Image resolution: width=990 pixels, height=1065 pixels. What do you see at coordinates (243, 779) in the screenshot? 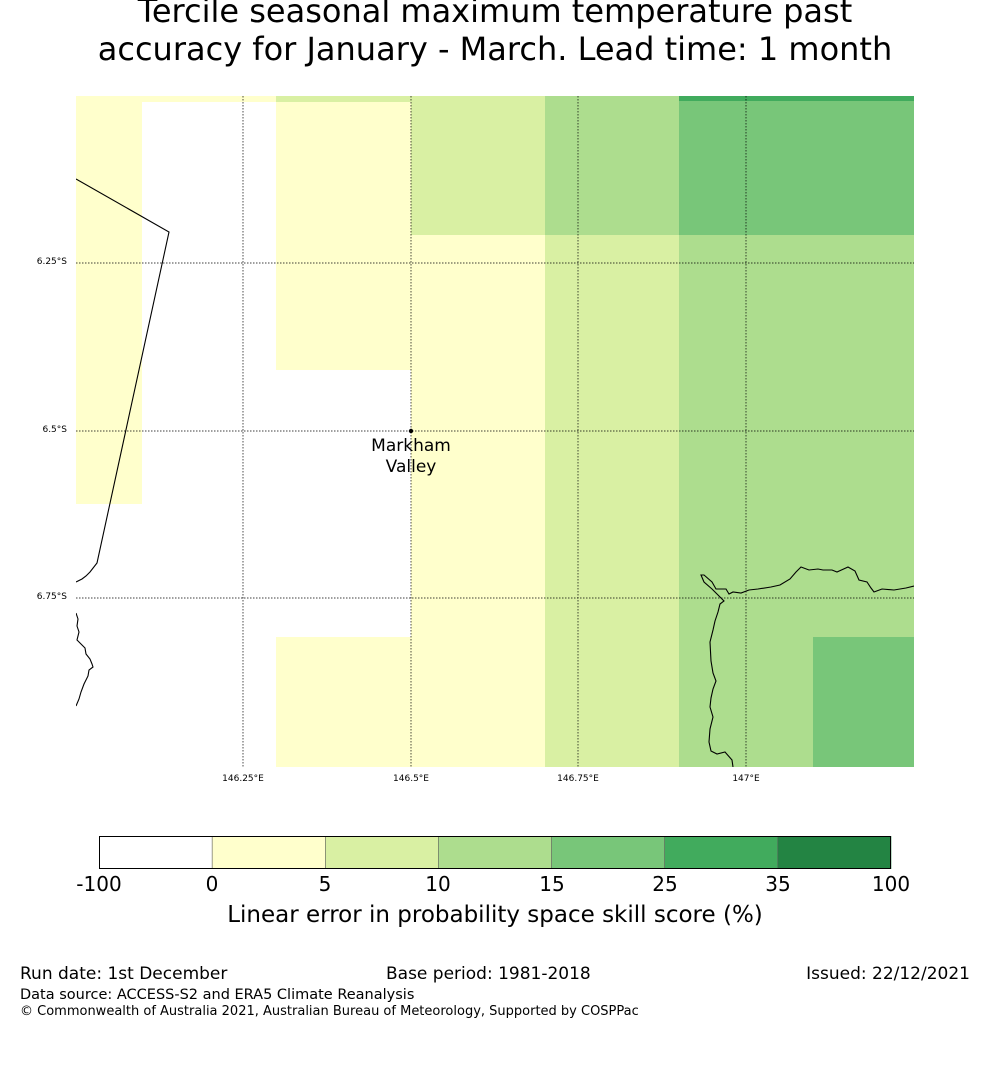
I see `lon-label-146.25E: 146.25°E` at bounding box center [243, 779].